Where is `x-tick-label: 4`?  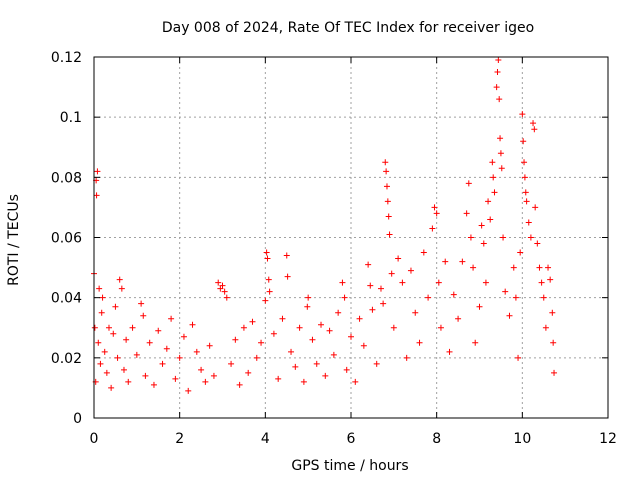 x-tick-label: 4 is located at coordinates (265, 439).